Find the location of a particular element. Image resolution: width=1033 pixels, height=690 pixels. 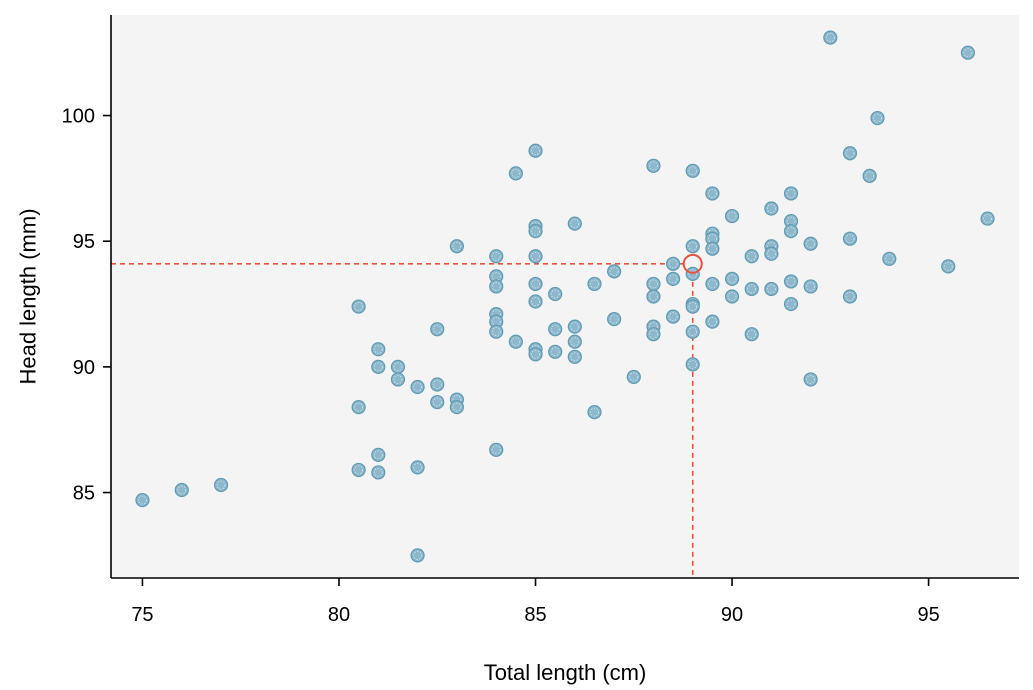

x-axis-ticks: 75 80 85 90 95 is located at coordinates (535, 602).